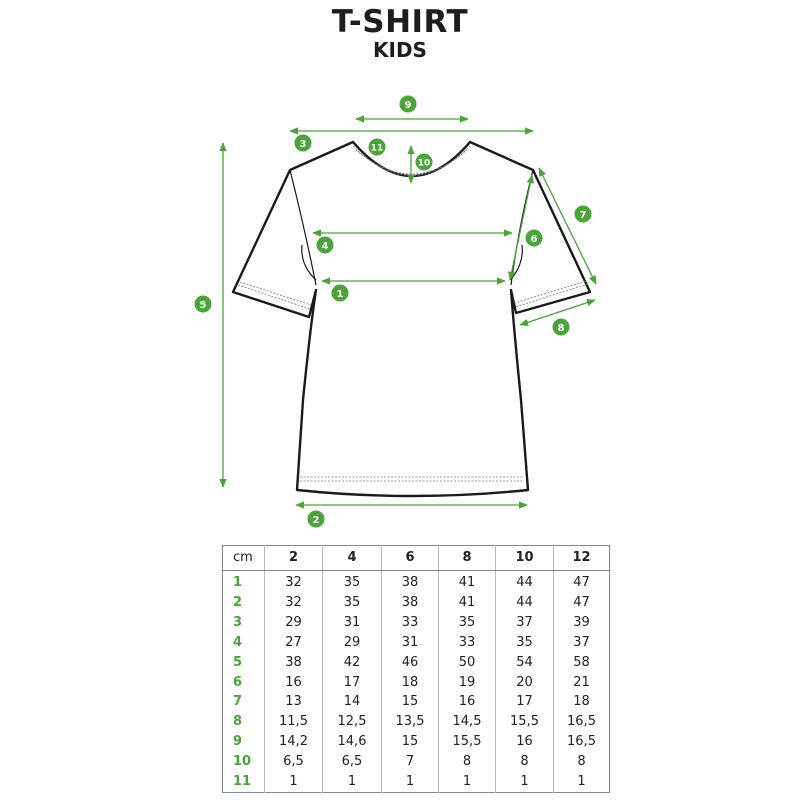 The image size is (800, 800). Describe the element at coordinates (352, 662) in the screenshot. I see `table-cell: 42` at that location.